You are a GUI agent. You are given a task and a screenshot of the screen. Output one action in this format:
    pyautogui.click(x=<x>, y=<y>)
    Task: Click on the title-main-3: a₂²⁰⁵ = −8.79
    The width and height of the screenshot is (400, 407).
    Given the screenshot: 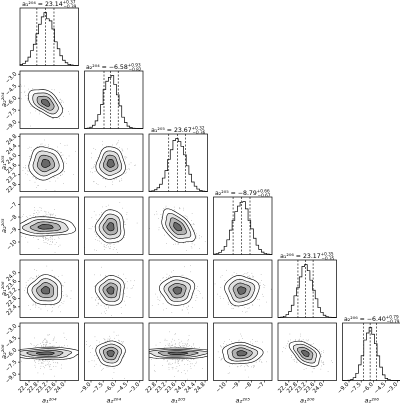 What is the action you would take?
    pyautogui.click(x=236, y=193)
    